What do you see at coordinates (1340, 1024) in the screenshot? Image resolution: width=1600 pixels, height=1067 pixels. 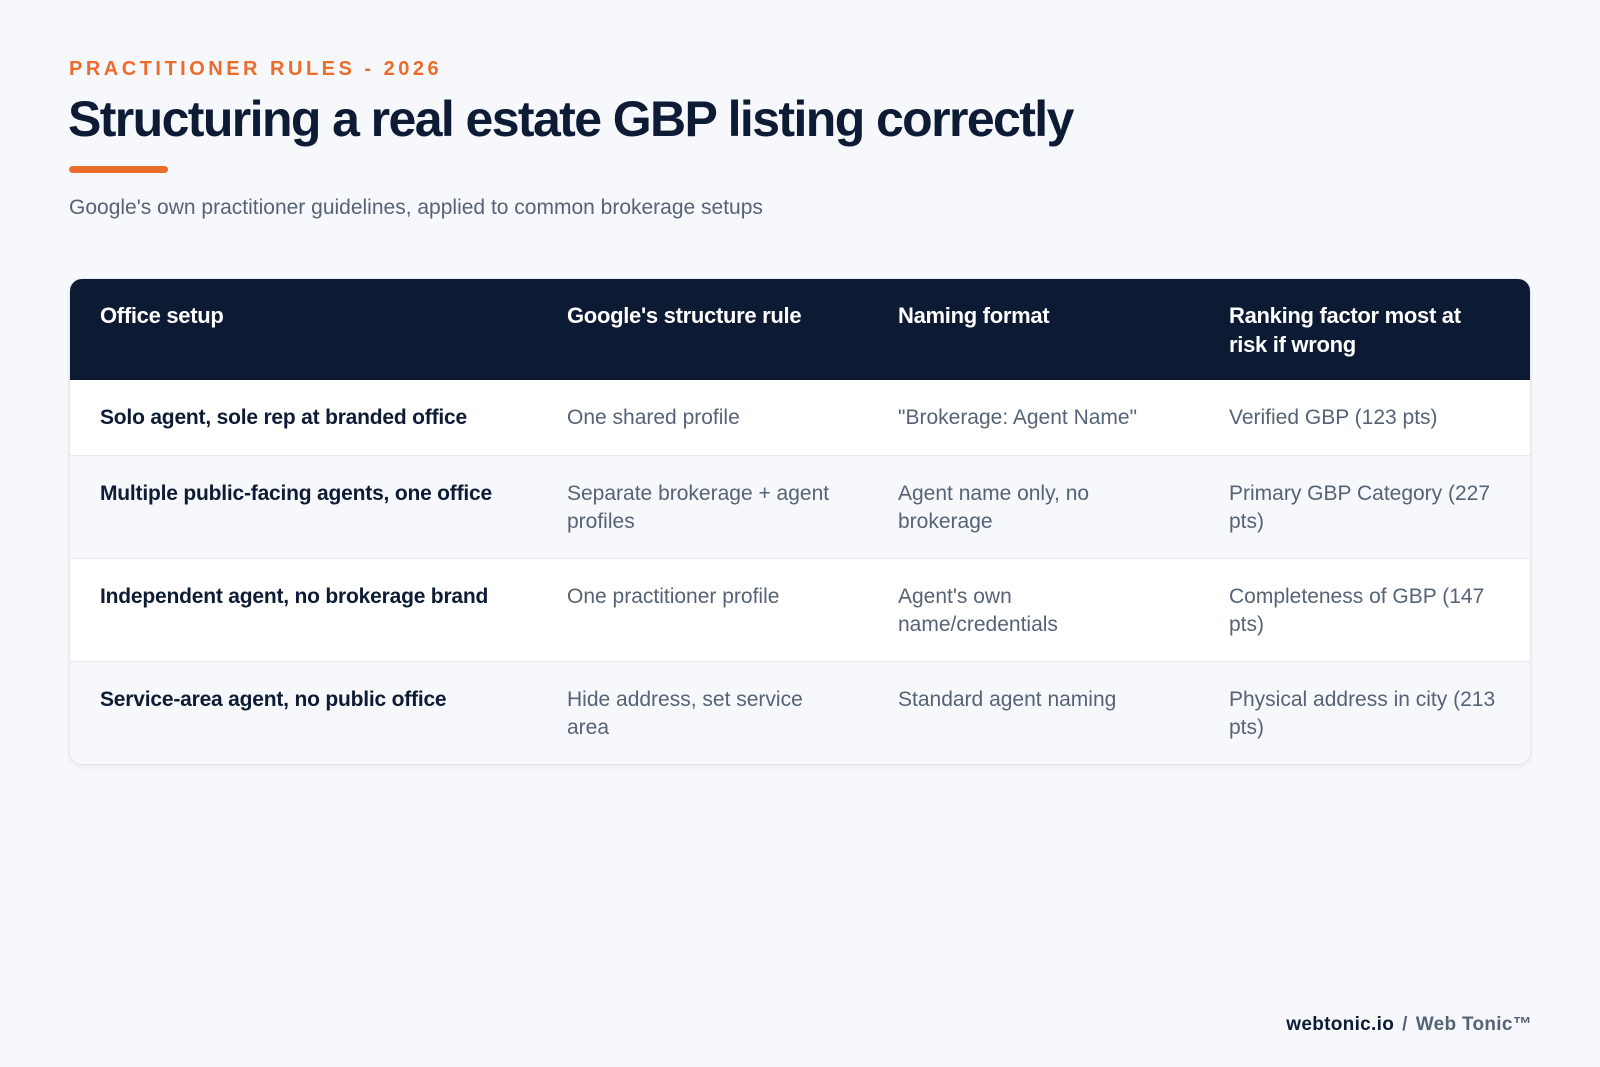 I see `footer-domain-link: webtonic.io` at bounding box center [1340, 1024].